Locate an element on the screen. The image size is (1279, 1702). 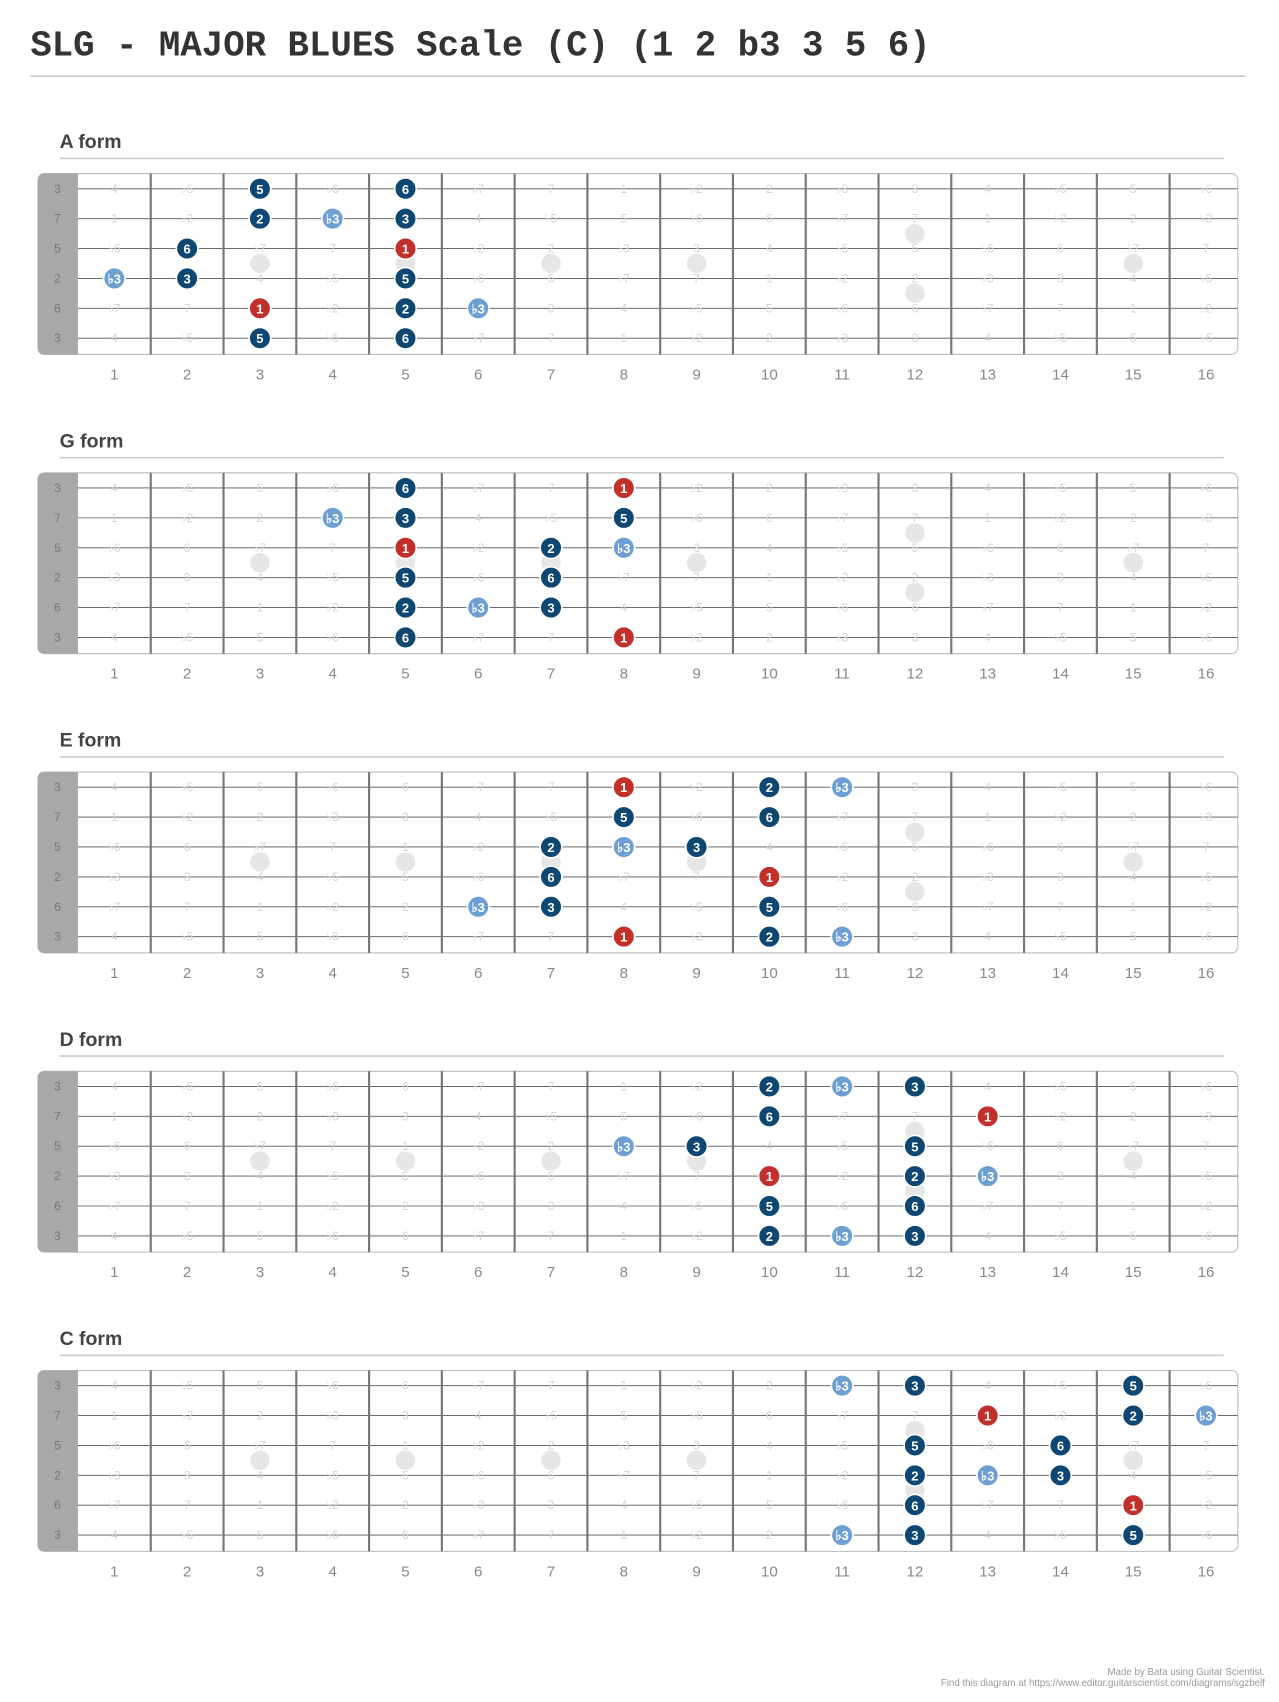
nut is located at coordinates (57, 1162).